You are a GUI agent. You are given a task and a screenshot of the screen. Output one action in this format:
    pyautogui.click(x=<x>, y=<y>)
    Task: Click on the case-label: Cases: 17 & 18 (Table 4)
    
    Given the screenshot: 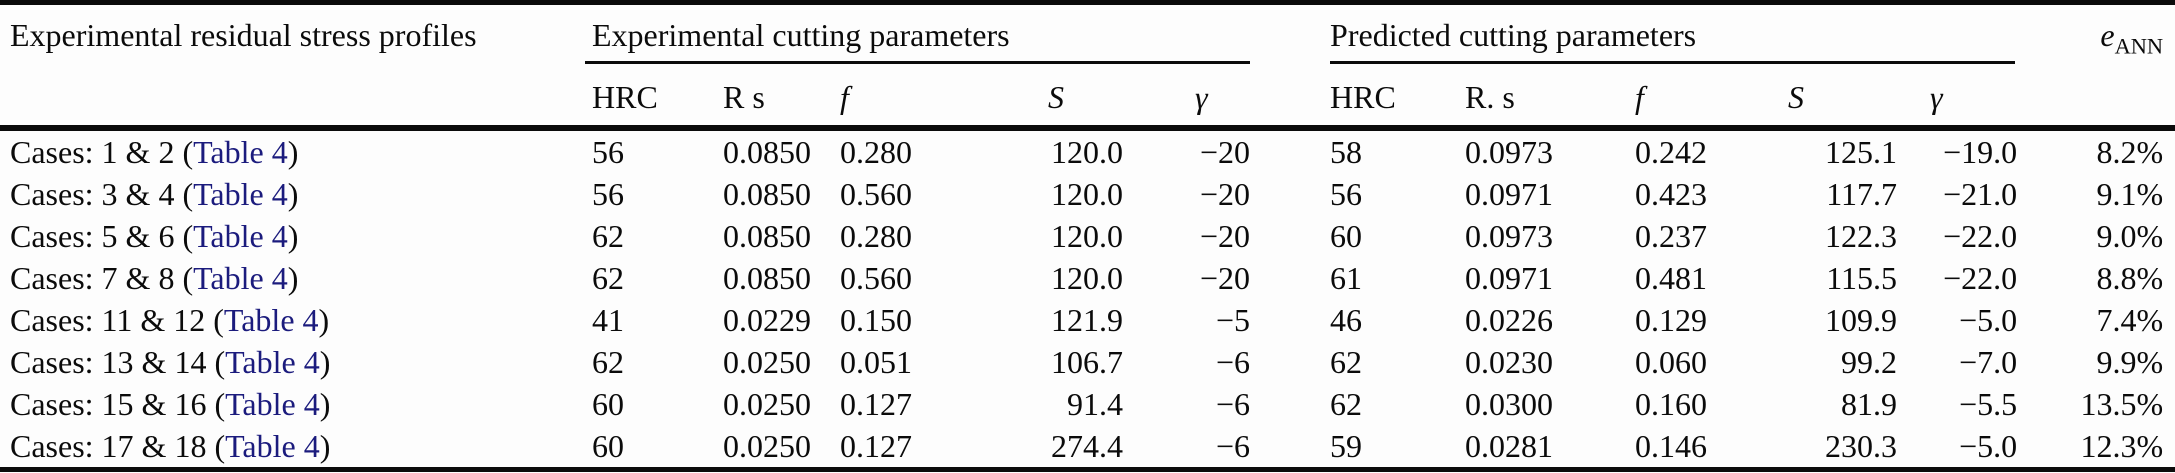 What is the action you would take?
    pyautogui.click(x=292, y=447)
    